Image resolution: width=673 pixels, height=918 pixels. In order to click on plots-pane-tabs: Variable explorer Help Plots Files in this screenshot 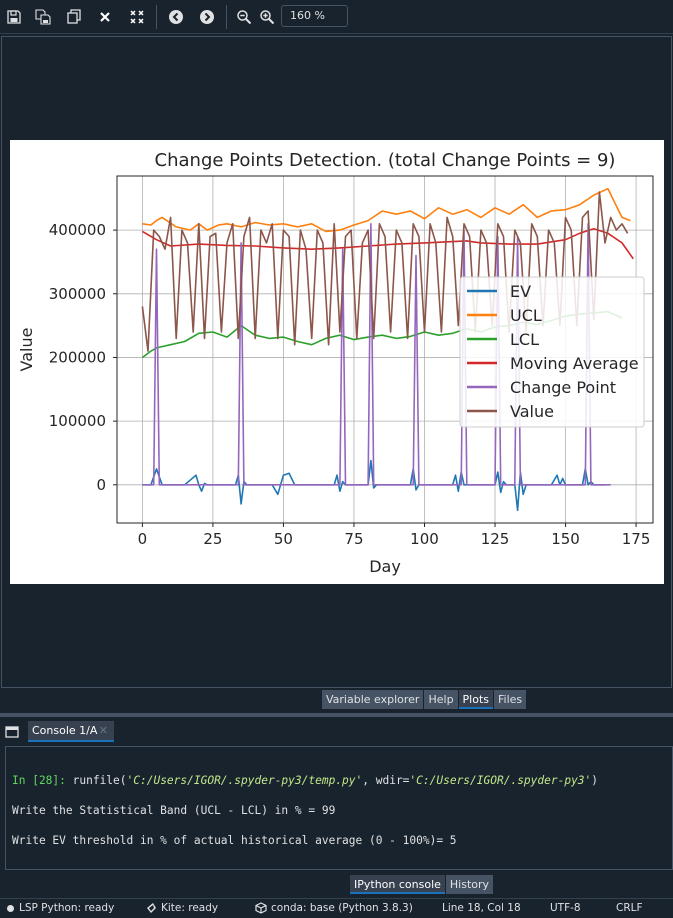, I will do `click(424, 700)`.